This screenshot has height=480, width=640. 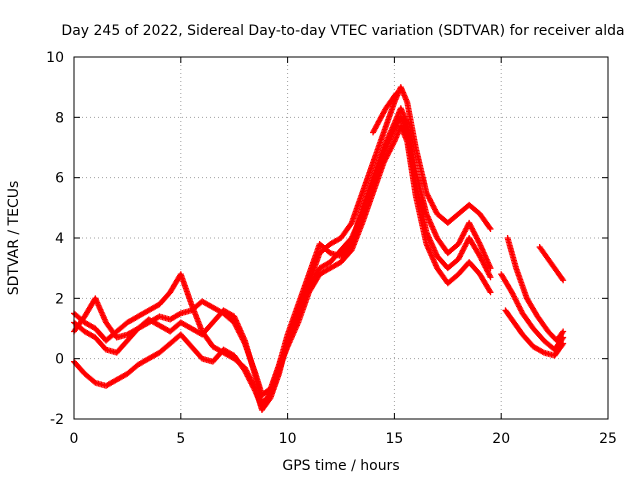 I want to click on y-tick-label: -2, so click(x=57, y=420).